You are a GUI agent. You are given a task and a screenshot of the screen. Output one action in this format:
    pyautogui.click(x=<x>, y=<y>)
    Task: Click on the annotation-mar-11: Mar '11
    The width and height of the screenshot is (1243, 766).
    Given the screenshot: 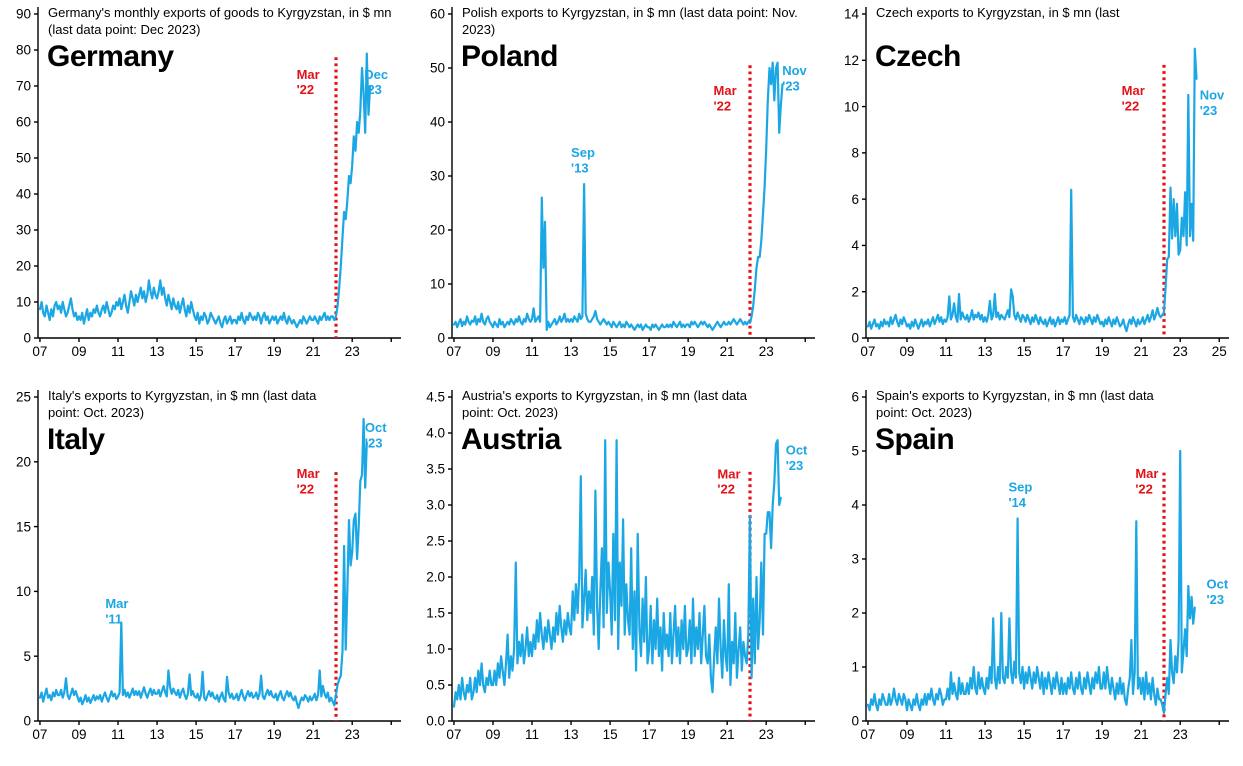 What is the action you would take?
    pyautogui.click(x=116, y=611)
    